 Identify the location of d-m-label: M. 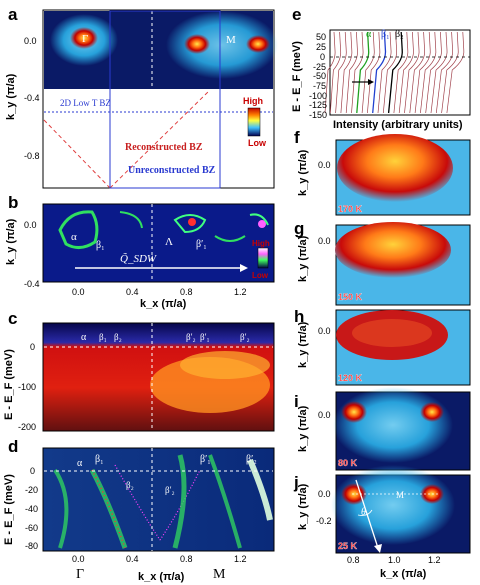
(219, 574).